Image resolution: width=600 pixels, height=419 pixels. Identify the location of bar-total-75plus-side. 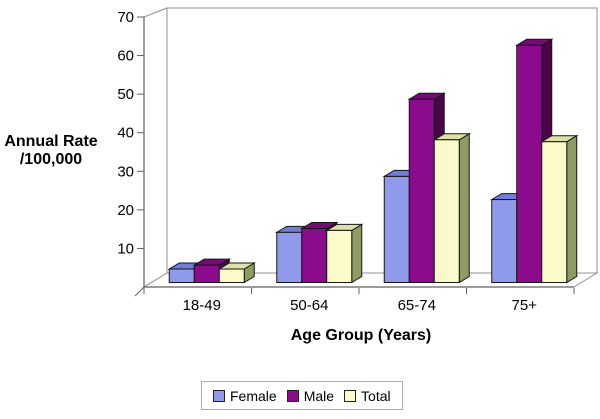
(572, 209).